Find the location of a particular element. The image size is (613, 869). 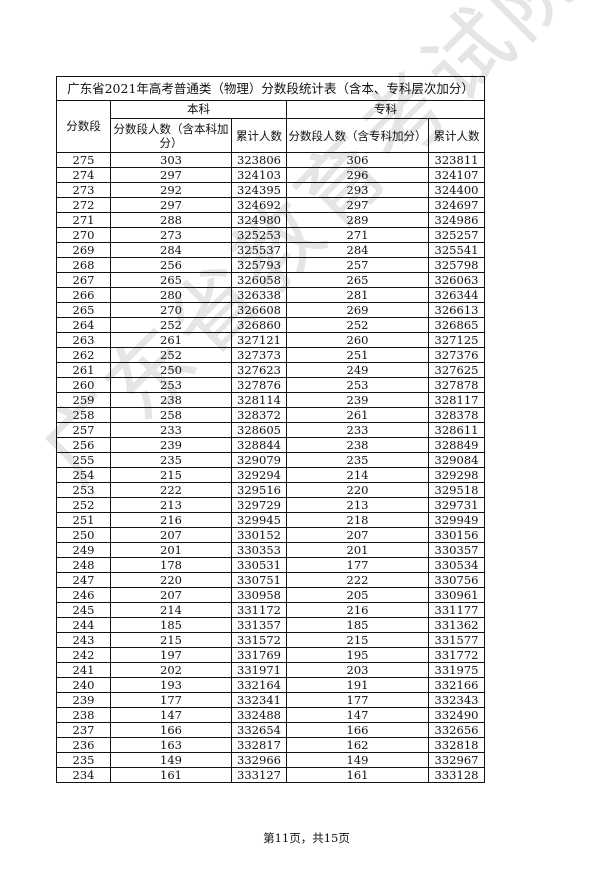

table-row: 273 292 324395 293 324400 is located at coordinates (271, 190).